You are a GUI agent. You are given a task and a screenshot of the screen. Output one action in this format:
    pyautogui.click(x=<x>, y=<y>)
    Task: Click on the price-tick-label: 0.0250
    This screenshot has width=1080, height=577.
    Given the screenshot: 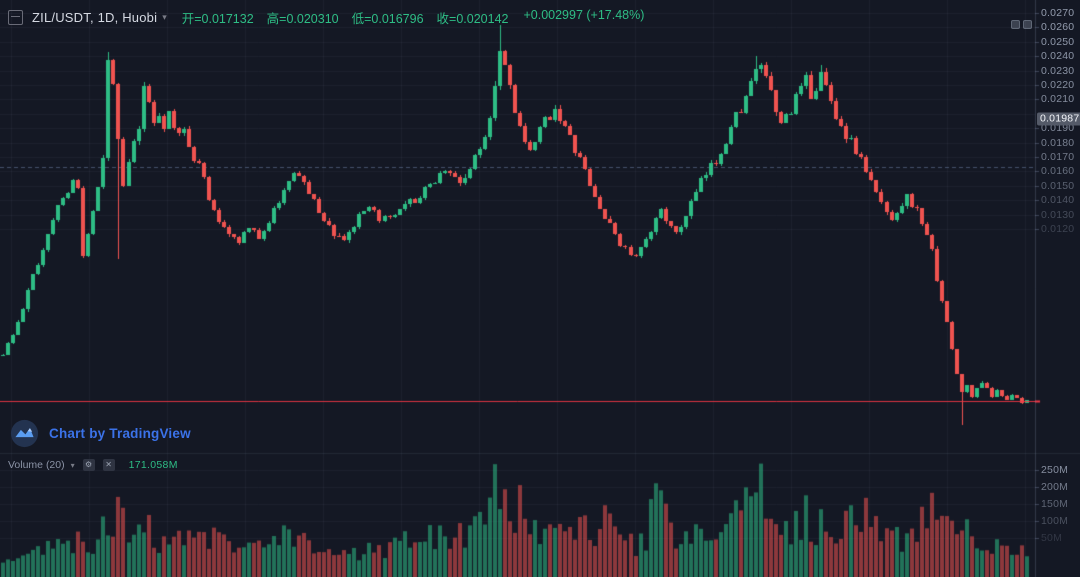 What is the action you would take?
    pyautogui.click(x=1058, y=41)
    